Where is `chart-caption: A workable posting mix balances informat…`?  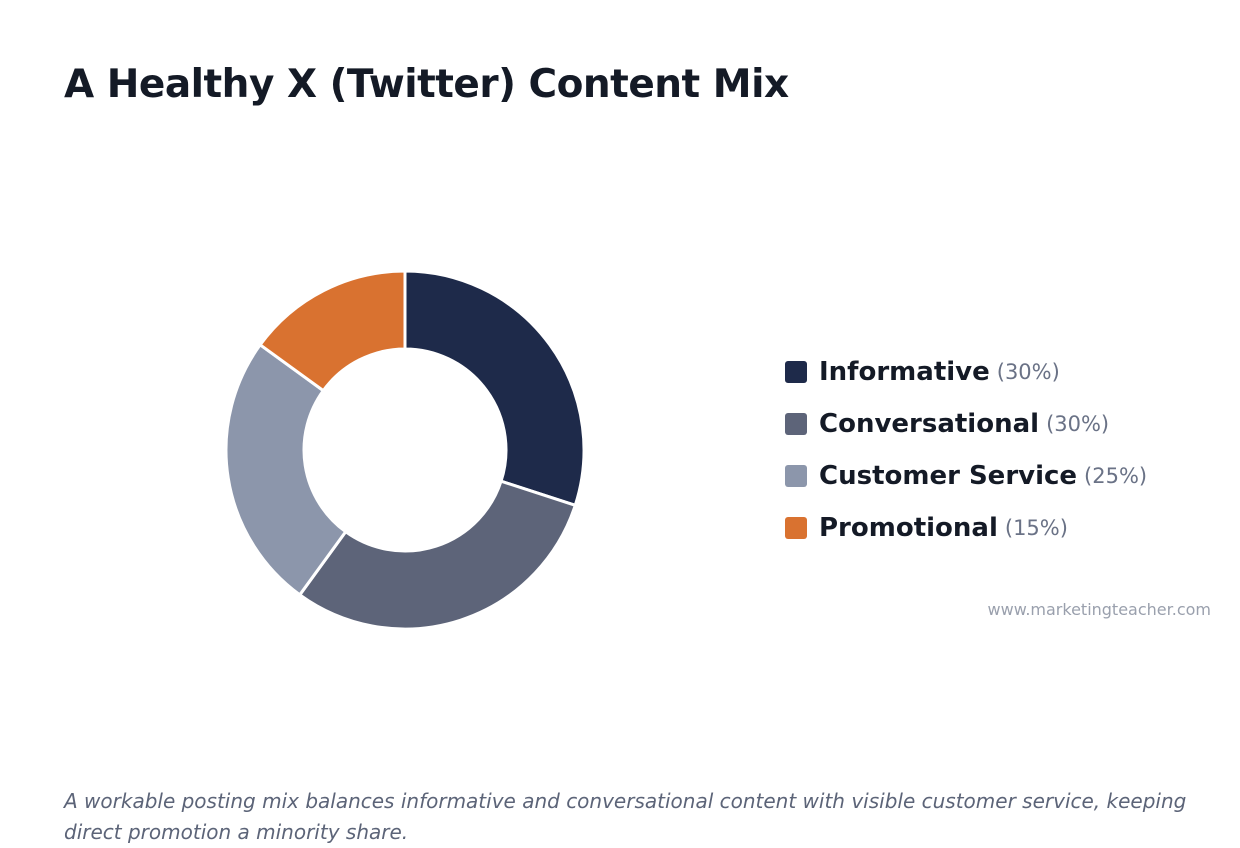
chart-caption: A workable posting mix balances informat… is located at coordinates (625, 816).